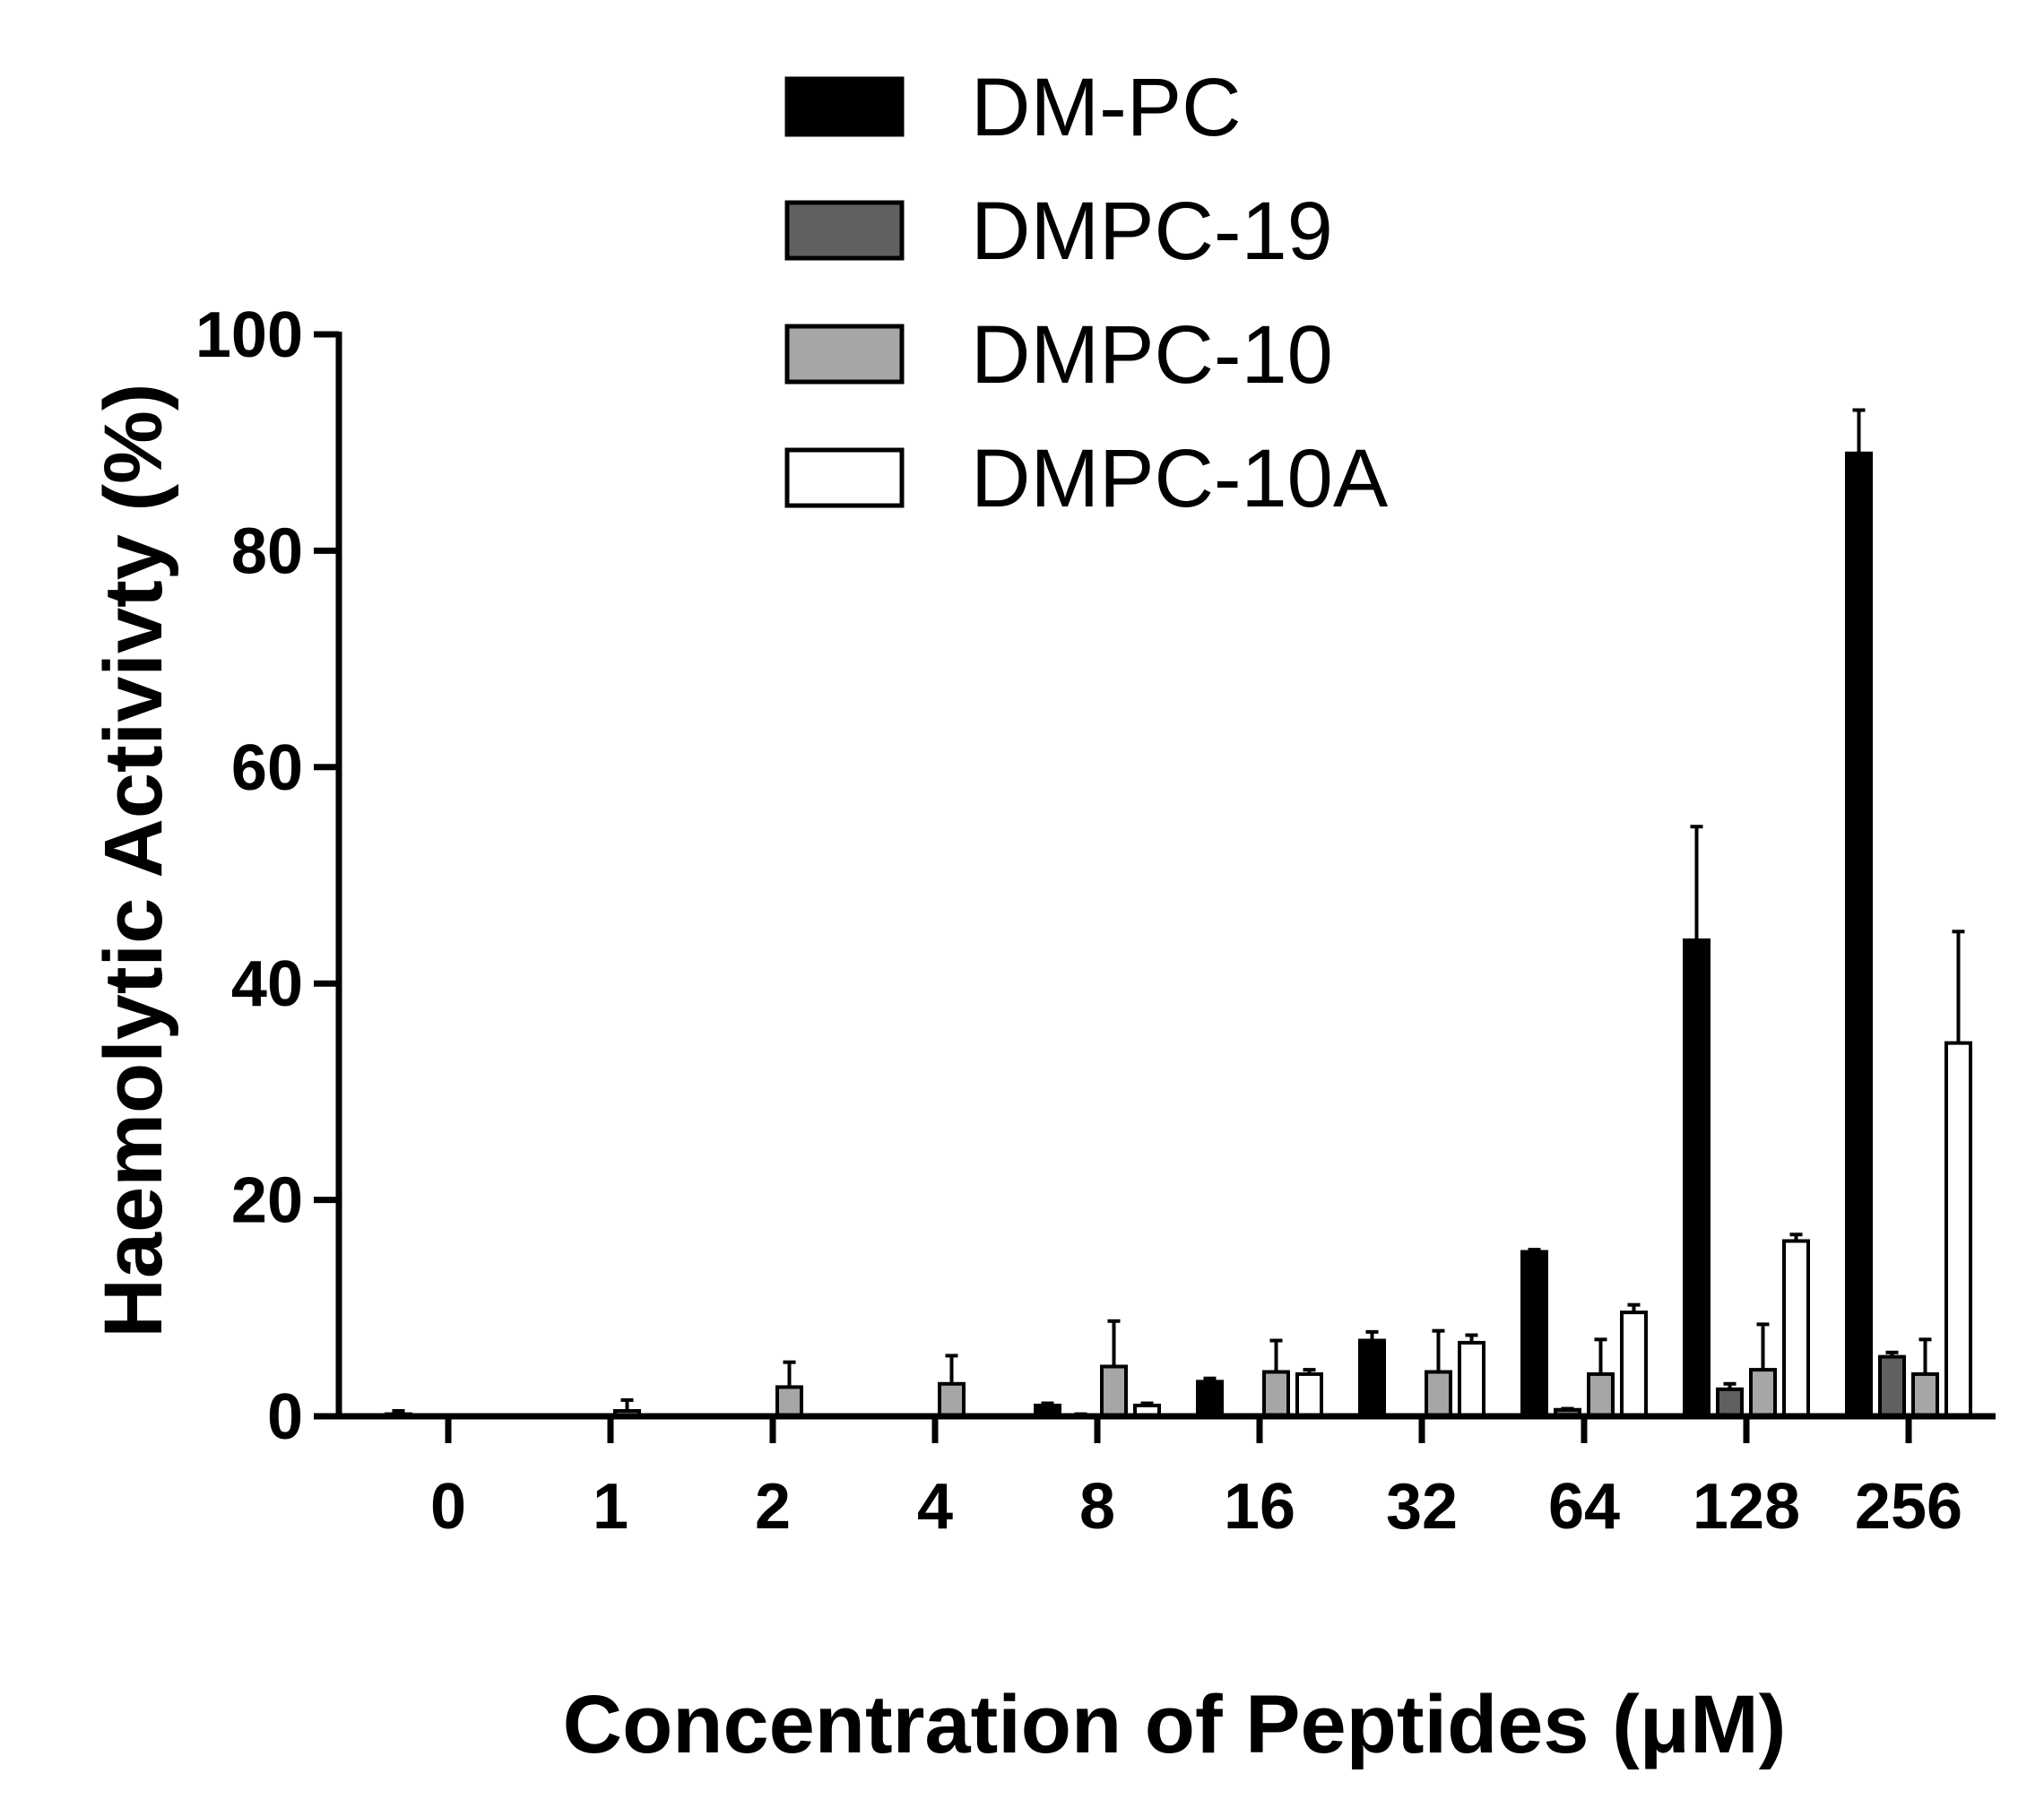 The image size is (2044, 1808). I want to click on legend-label: DMPC-10A, so click(1180, 479).